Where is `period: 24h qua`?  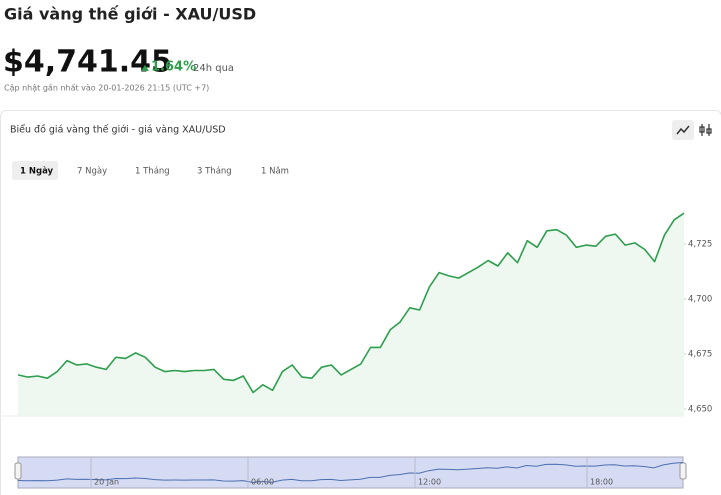 period: 24h qua is located at coordinates (213, 68).